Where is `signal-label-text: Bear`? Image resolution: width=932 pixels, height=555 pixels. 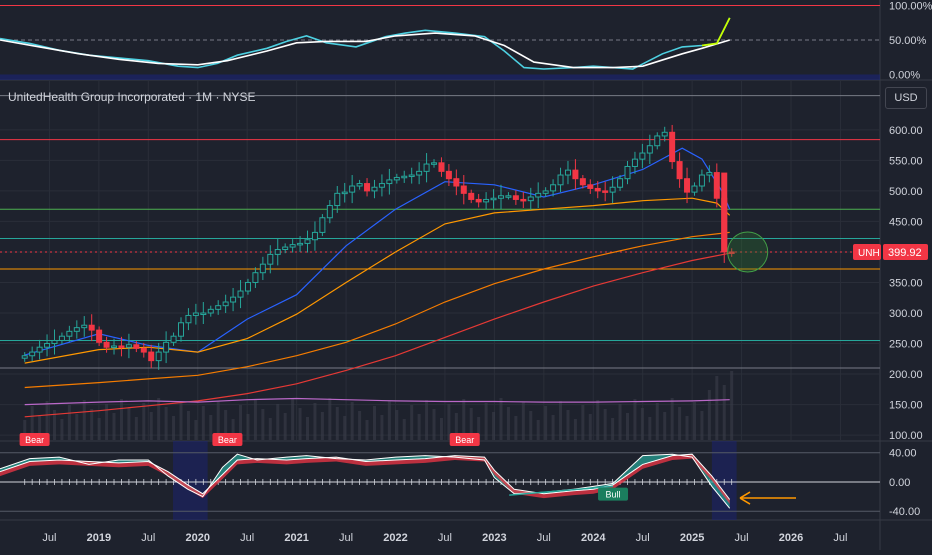 signal-label-text: Bear is located at coordinates (227, 440).